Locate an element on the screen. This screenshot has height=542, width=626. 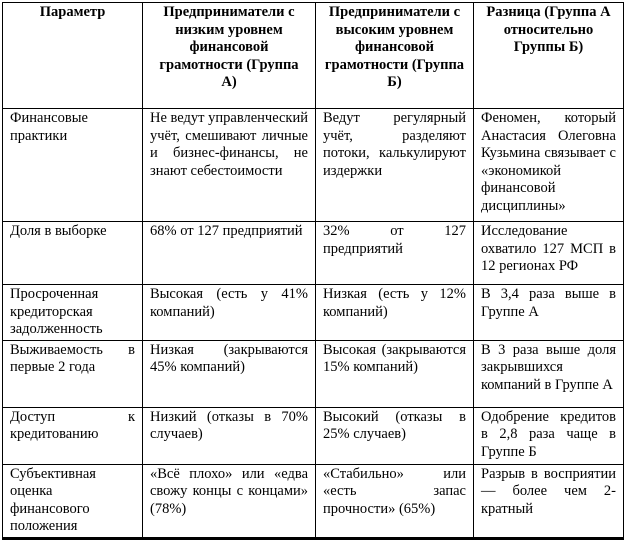
cell-group-b: Высокий (отказы в 25% случаев) is located at coordinates (394, 435).